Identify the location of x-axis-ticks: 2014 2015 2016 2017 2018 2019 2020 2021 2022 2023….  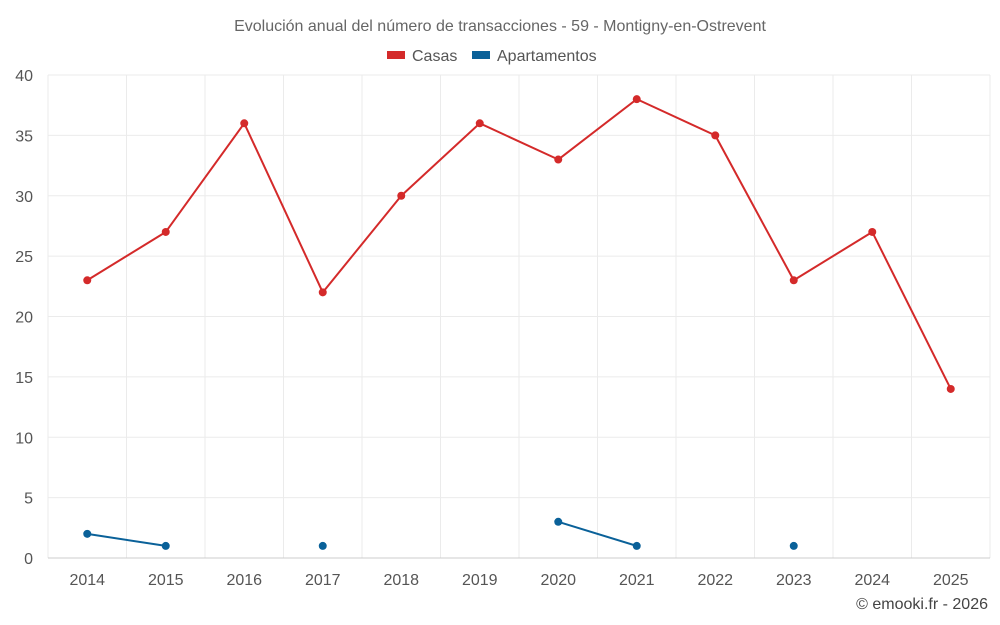
(518, 580).